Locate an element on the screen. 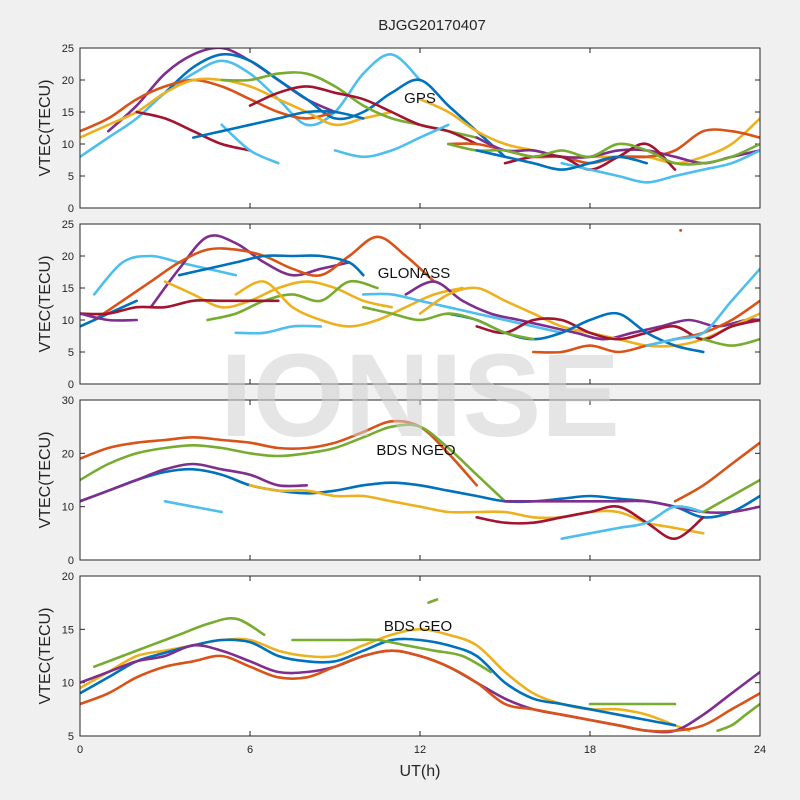 This screenshot has width=800, height=800. y-tick-label: 30 is located at coordinates (68, 401).